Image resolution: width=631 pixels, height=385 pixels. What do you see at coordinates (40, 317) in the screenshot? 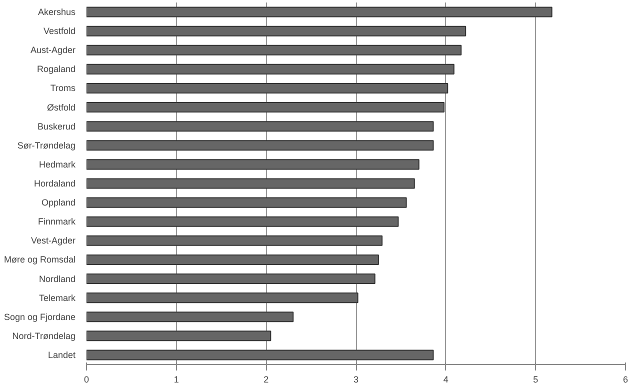
I see `y-tick-label: Sogn og Fjordane` at bounding box center [40, 317].